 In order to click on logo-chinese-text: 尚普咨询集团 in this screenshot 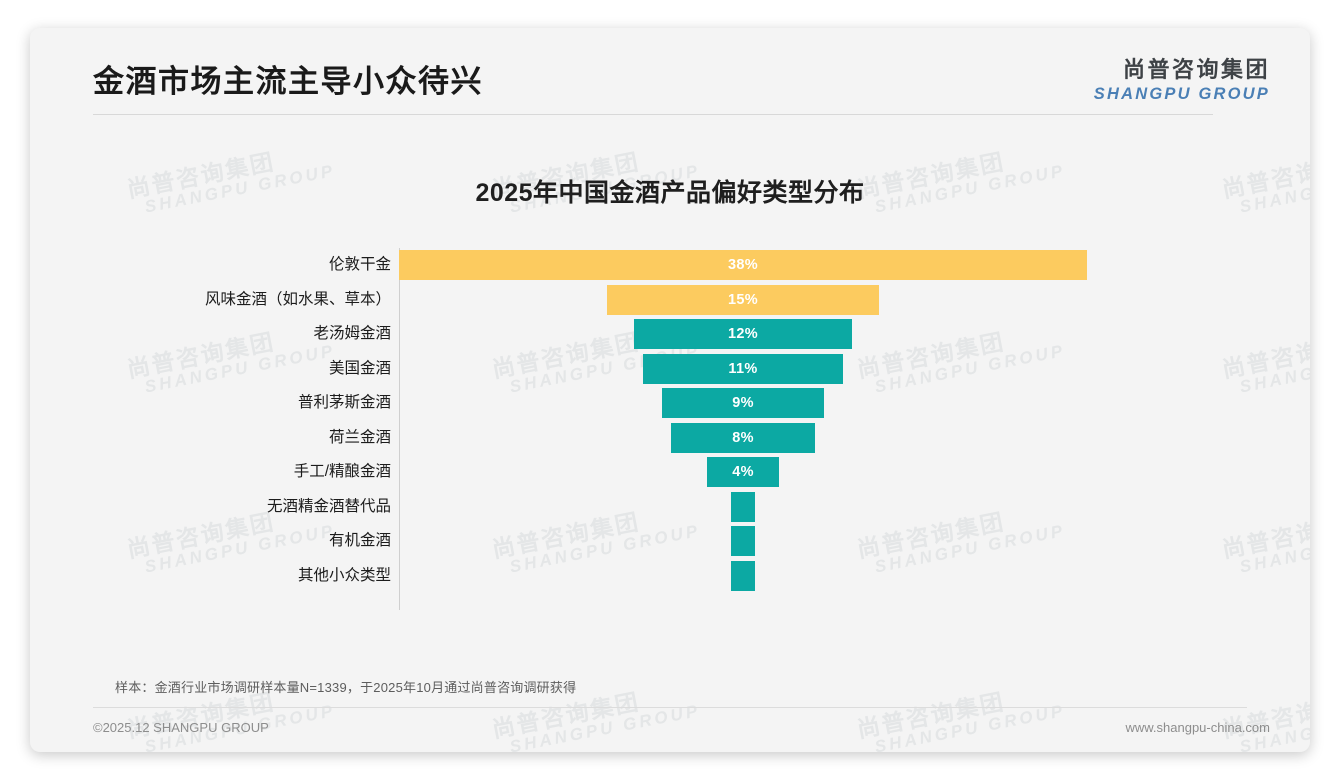, I will do `click(1196, 69)`.